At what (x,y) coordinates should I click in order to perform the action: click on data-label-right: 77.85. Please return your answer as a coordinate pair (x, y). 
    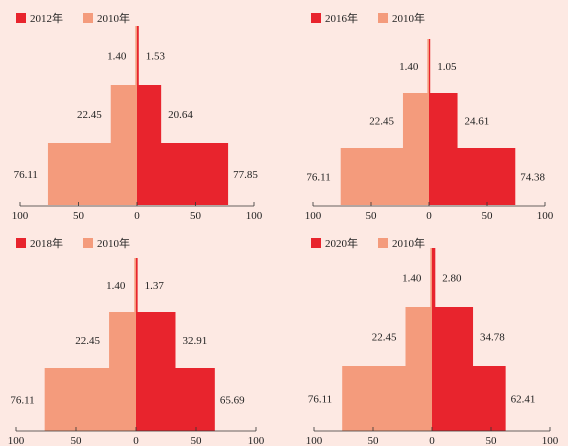
    Looking at the image, I should click on (245, 175).